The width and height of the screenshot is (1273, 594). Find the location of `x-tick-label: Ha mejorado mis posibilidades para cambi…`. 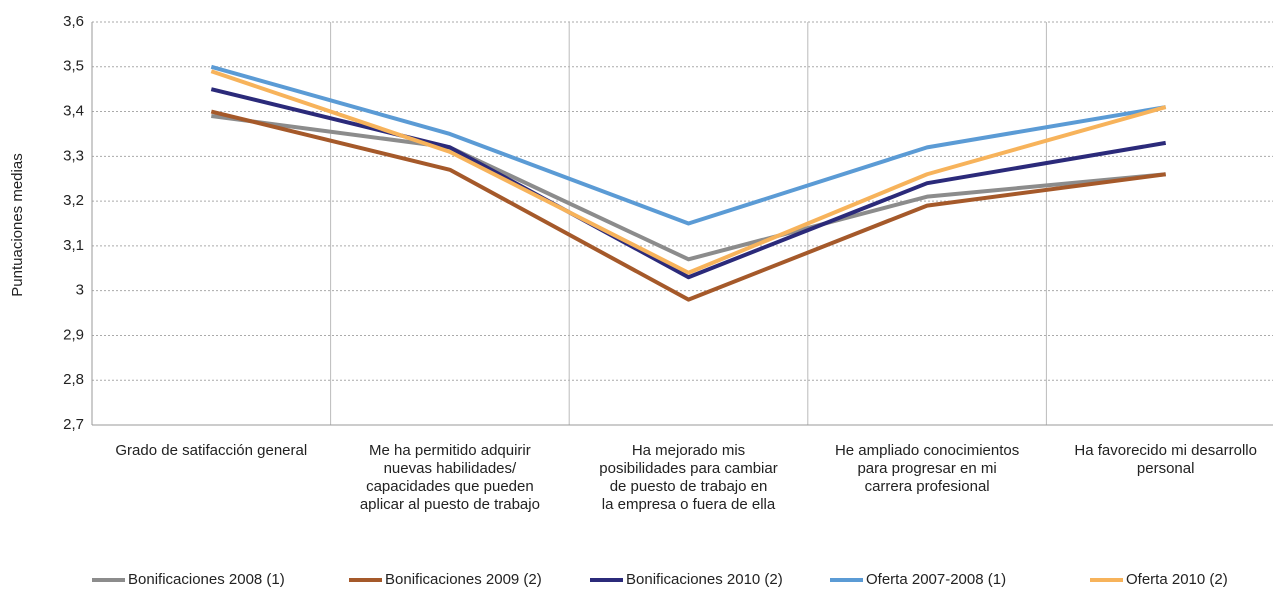

x-tick-label: Ha mejorado mis posibilidades para cambi… is located at coordinates (688, 477).